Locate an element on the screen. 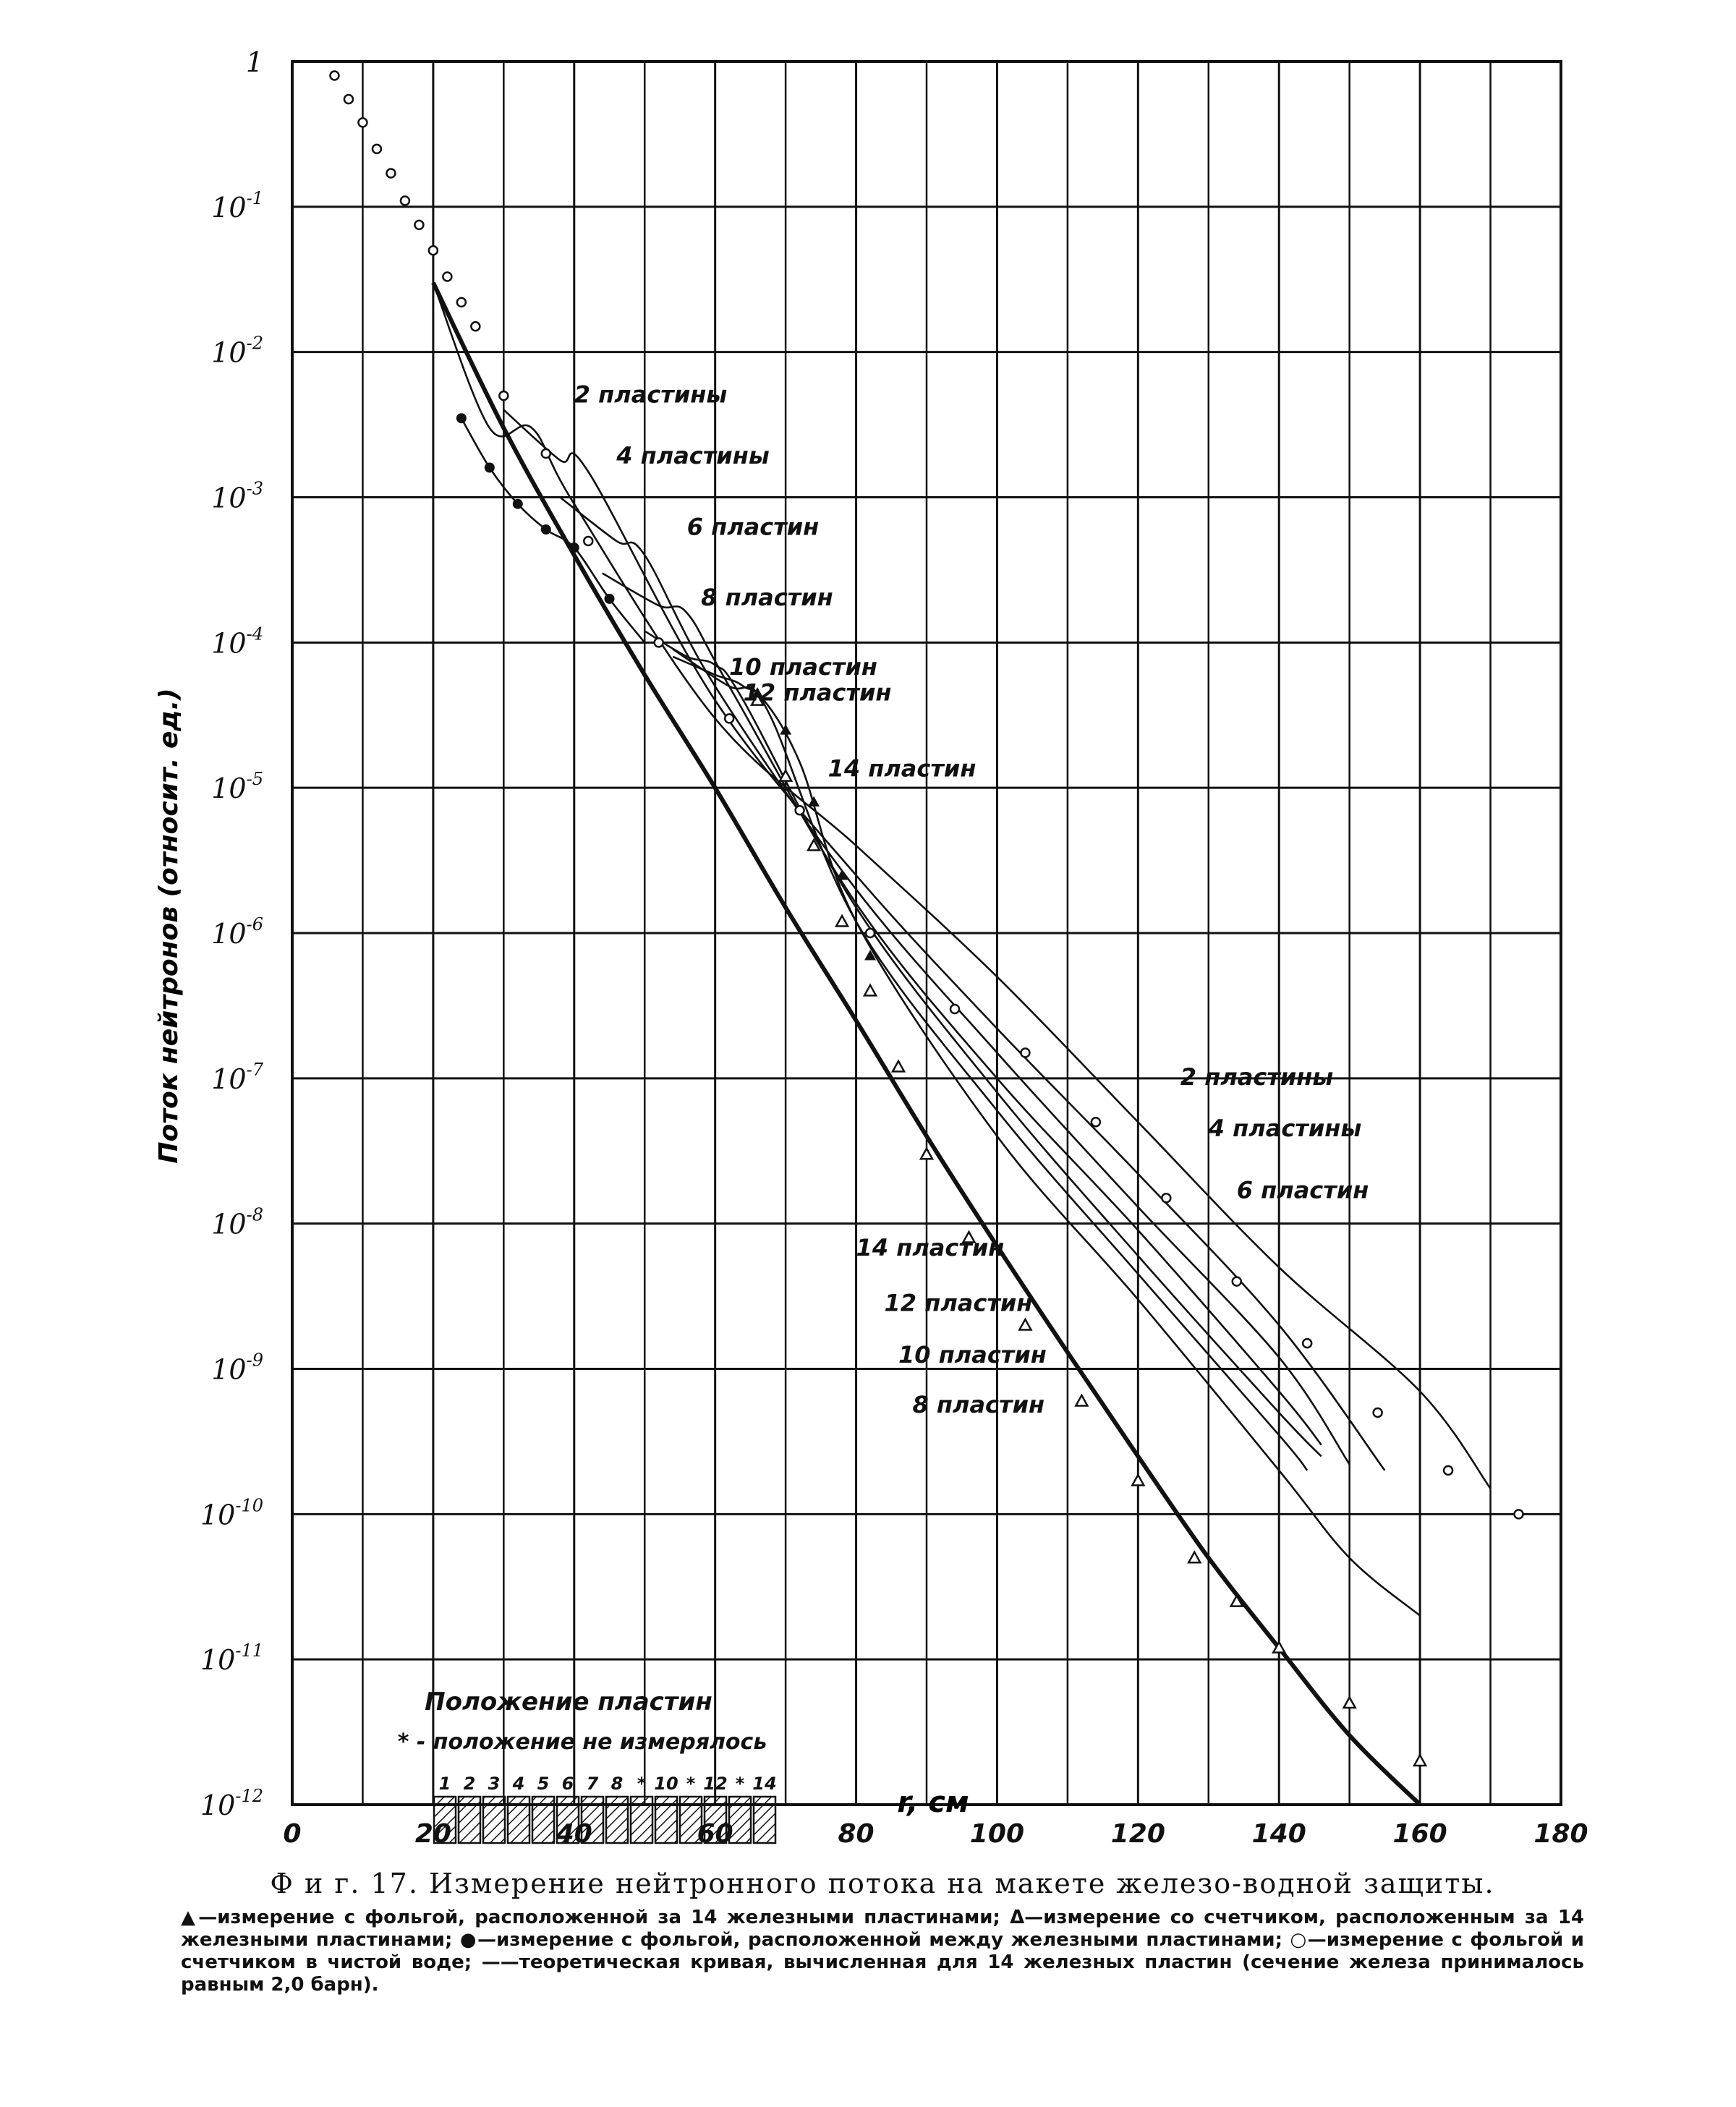  x-tick-label: 160 is located at coordinates (1420, 1834).